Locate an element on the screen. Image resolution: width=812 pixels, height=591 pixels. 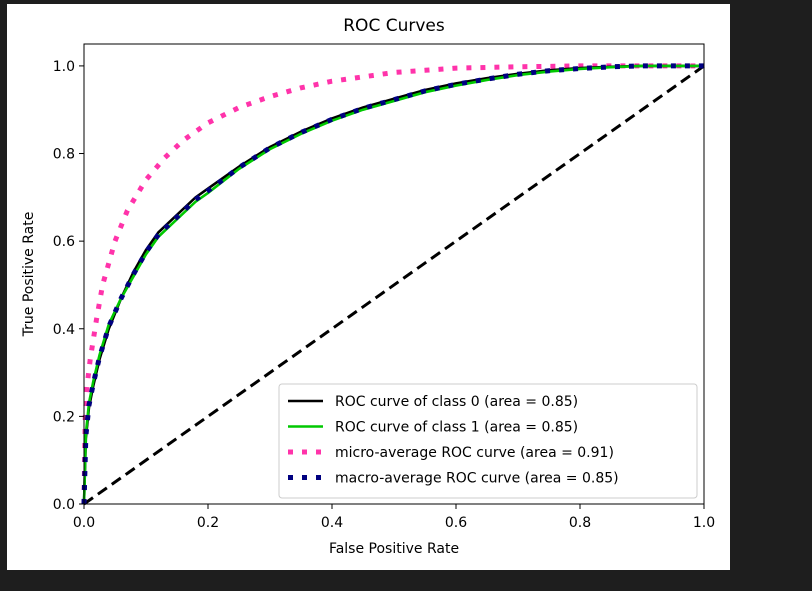
x-tick-label: 0.4 is located at coordinates (332, 523).